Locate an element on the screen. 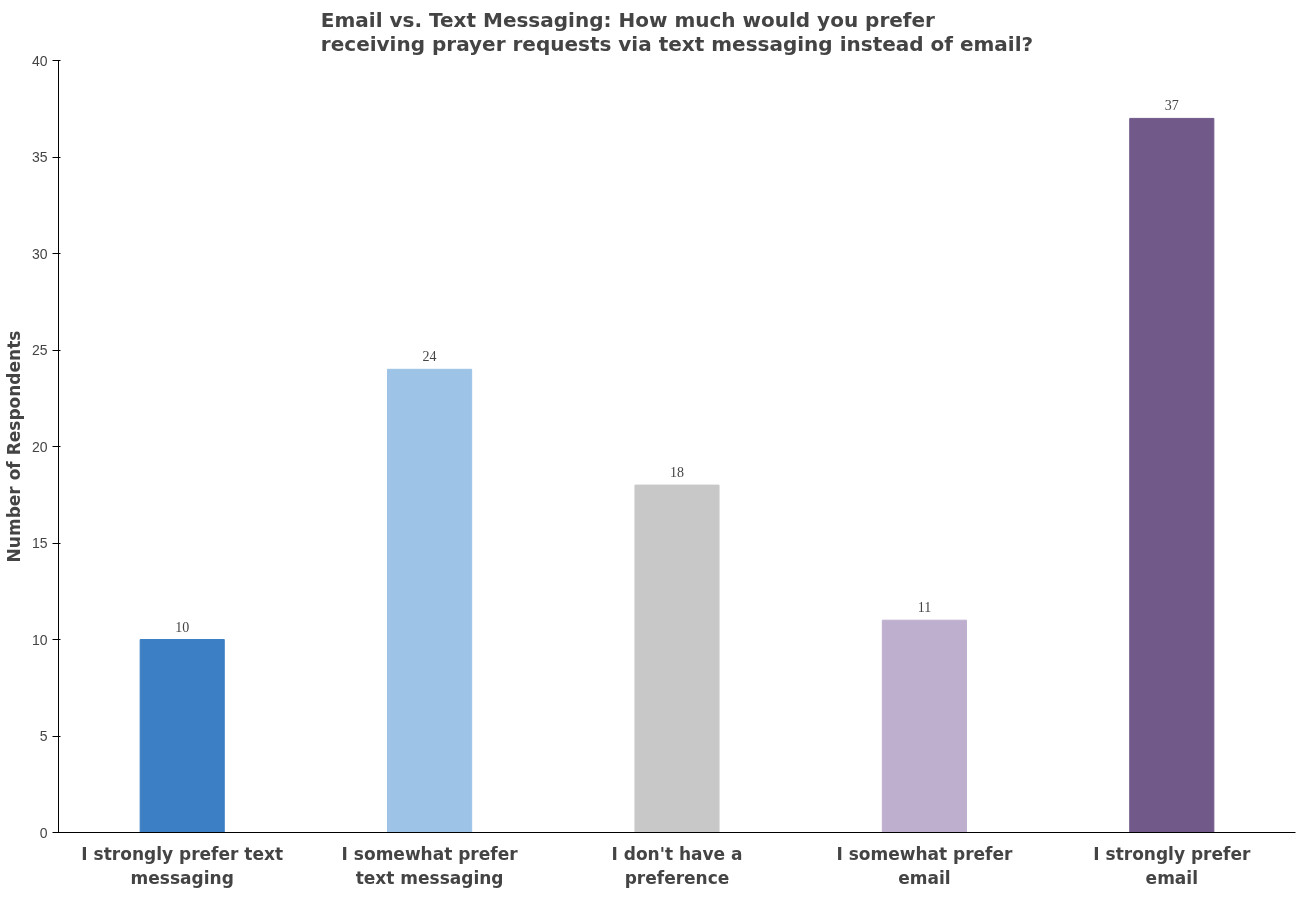  x-tick-label: I strongly prefer text messaging is located at coordinates (182, 865).